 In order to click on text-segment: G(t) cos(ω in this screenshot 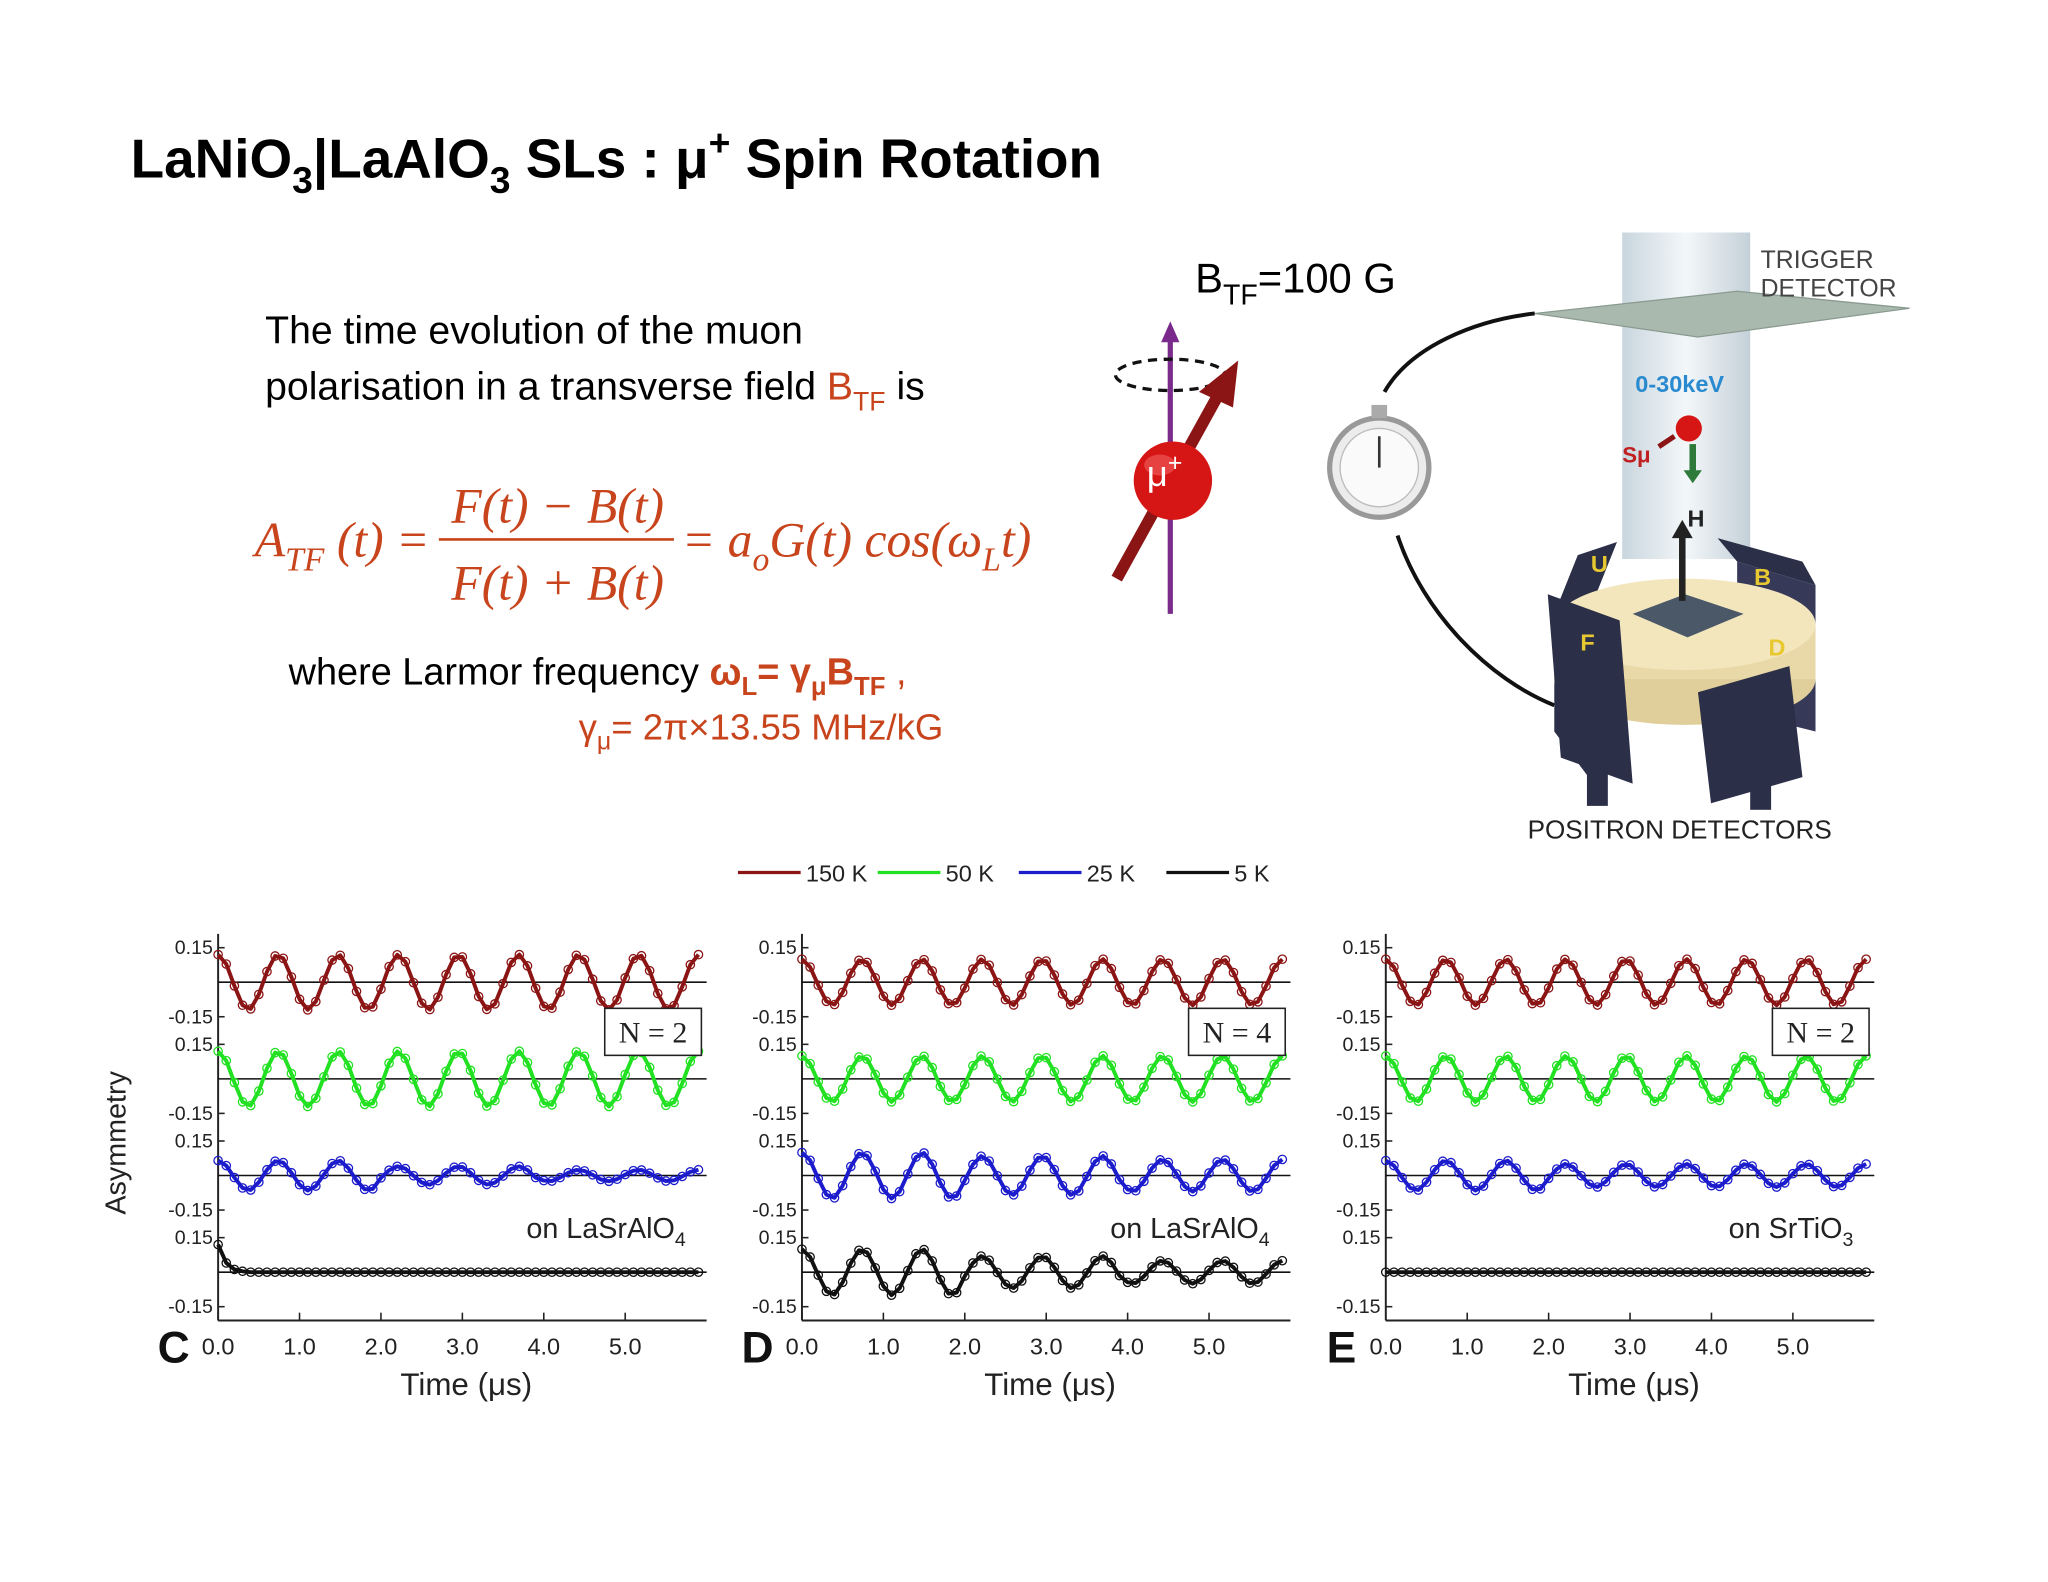, I will do `click(875, 539)`.